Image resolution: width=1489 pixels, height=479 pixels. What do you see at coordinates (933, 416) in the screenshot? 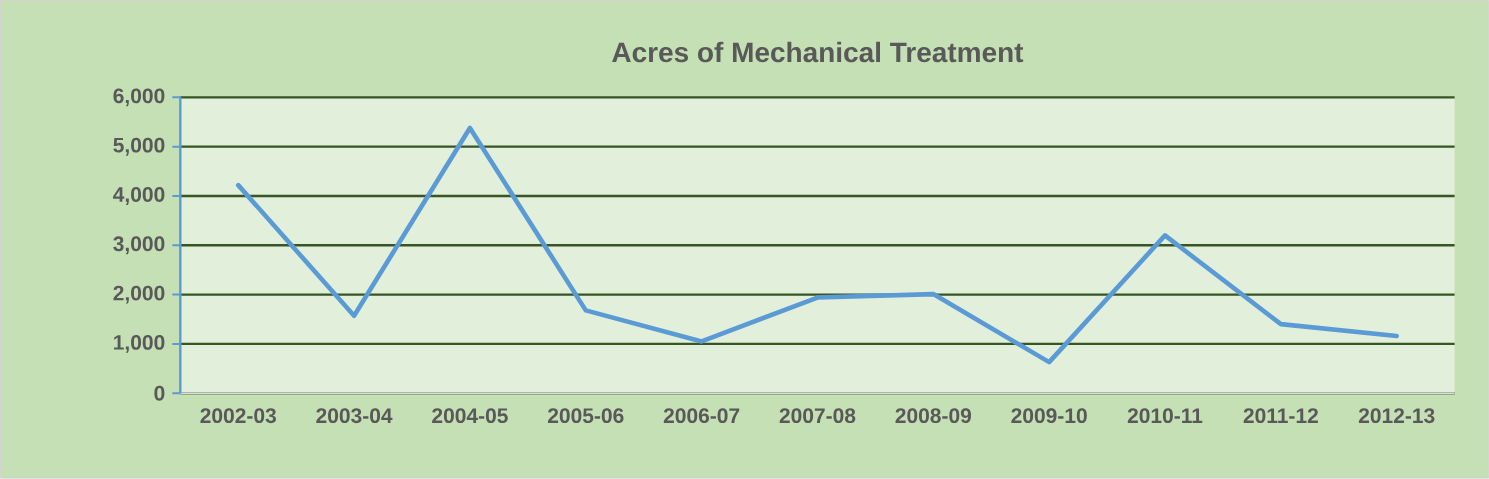
I see `x-tick-label: 2008-09` at bounding box center [933, 416].